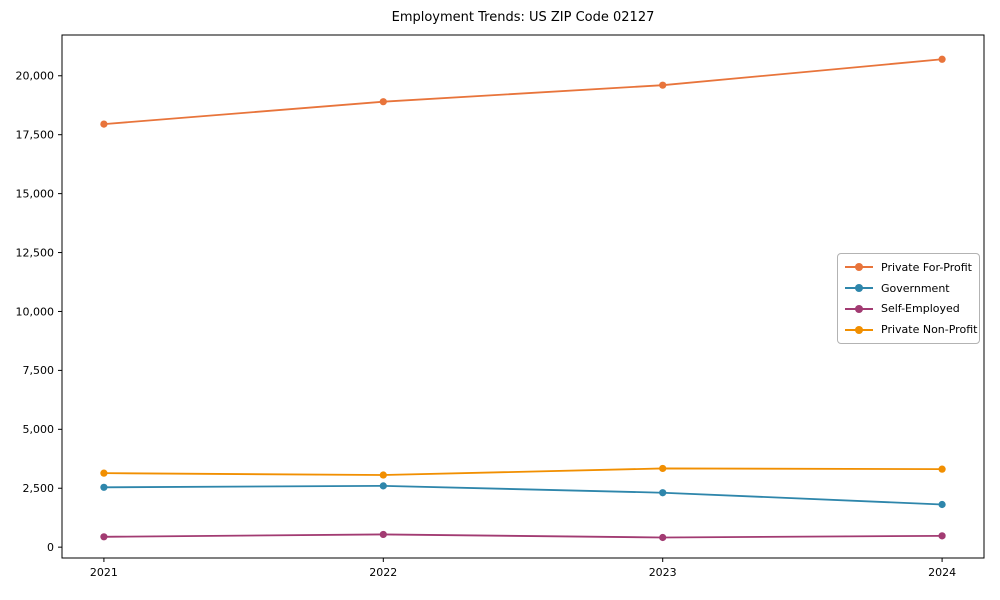  Describe the element at coordinates (942, 536) in the screenshot. I see `data-point-self-employed-2024` at that location.